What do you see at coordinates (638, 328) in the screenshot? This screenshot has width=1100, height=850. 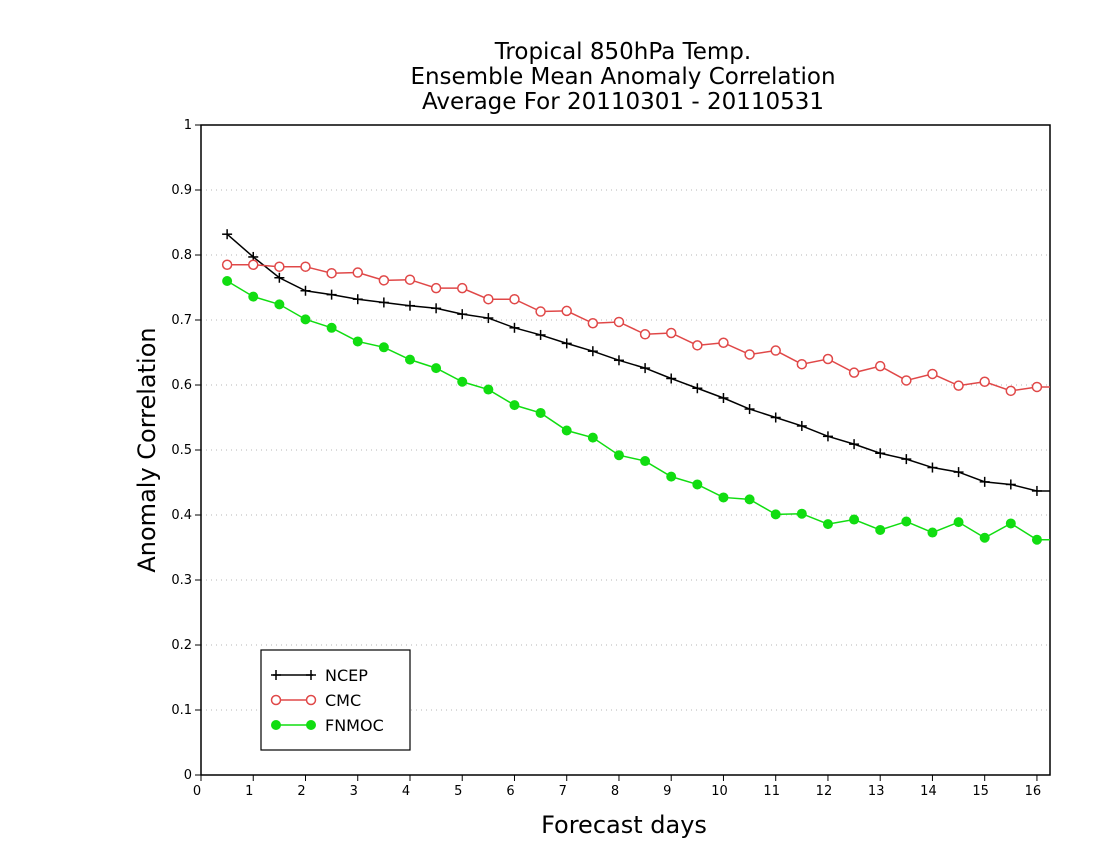 I see `series-line-cmc` at bounding box center [638, 328].